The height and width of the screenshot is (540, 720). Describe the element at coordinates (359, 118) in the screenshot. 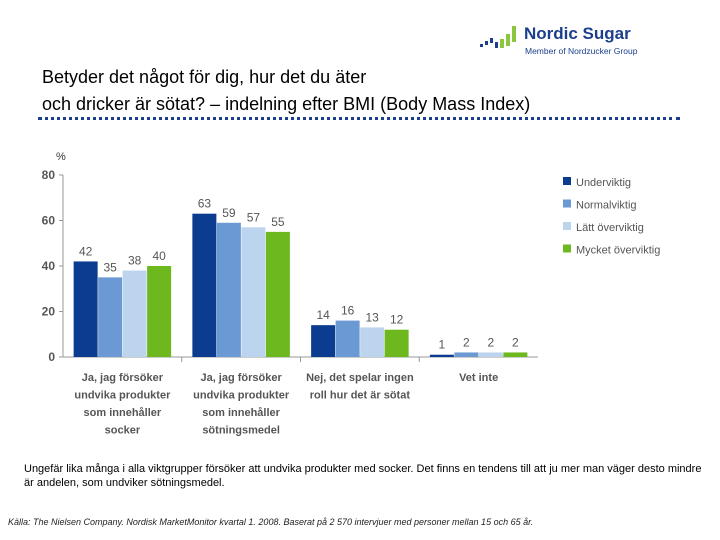

I see `title-divider` at that location.